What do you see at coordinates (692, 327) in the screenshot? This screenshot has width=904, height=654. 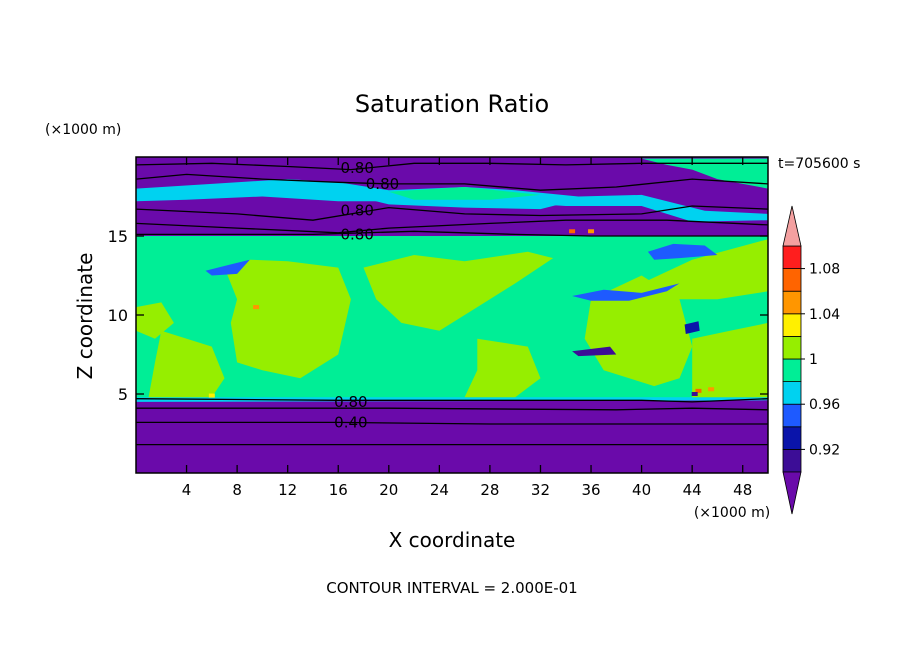 I see `field-dry-cloud-9km` at bounding box center [692, 327].